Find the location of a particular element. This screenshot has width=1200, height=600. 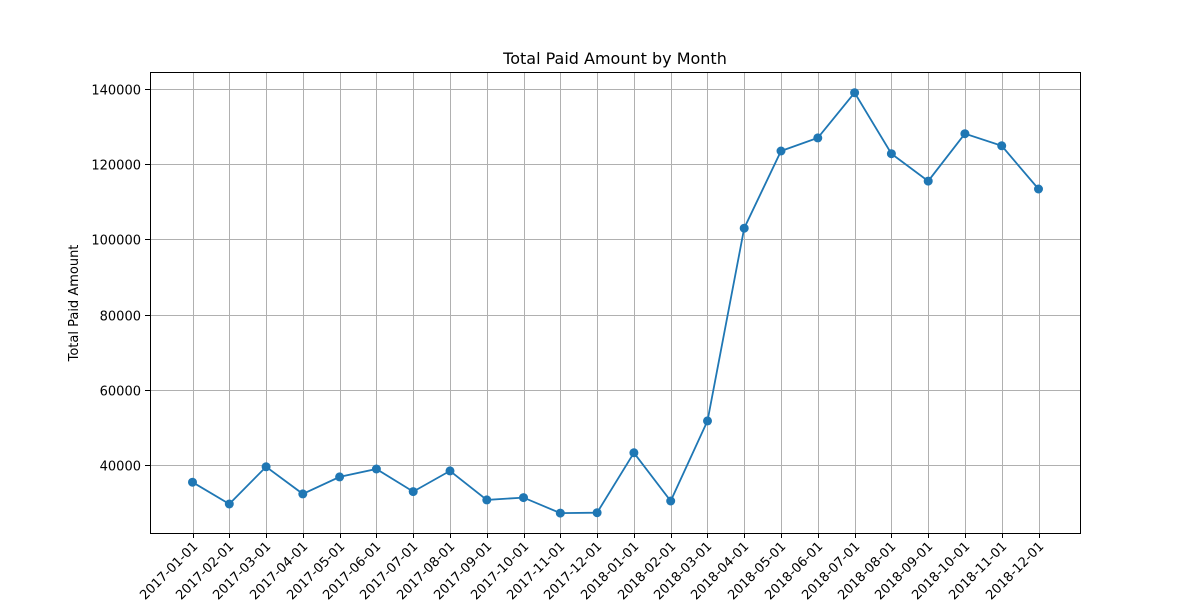

y-tick-label: 120000 is located at coordinates (116, 166).